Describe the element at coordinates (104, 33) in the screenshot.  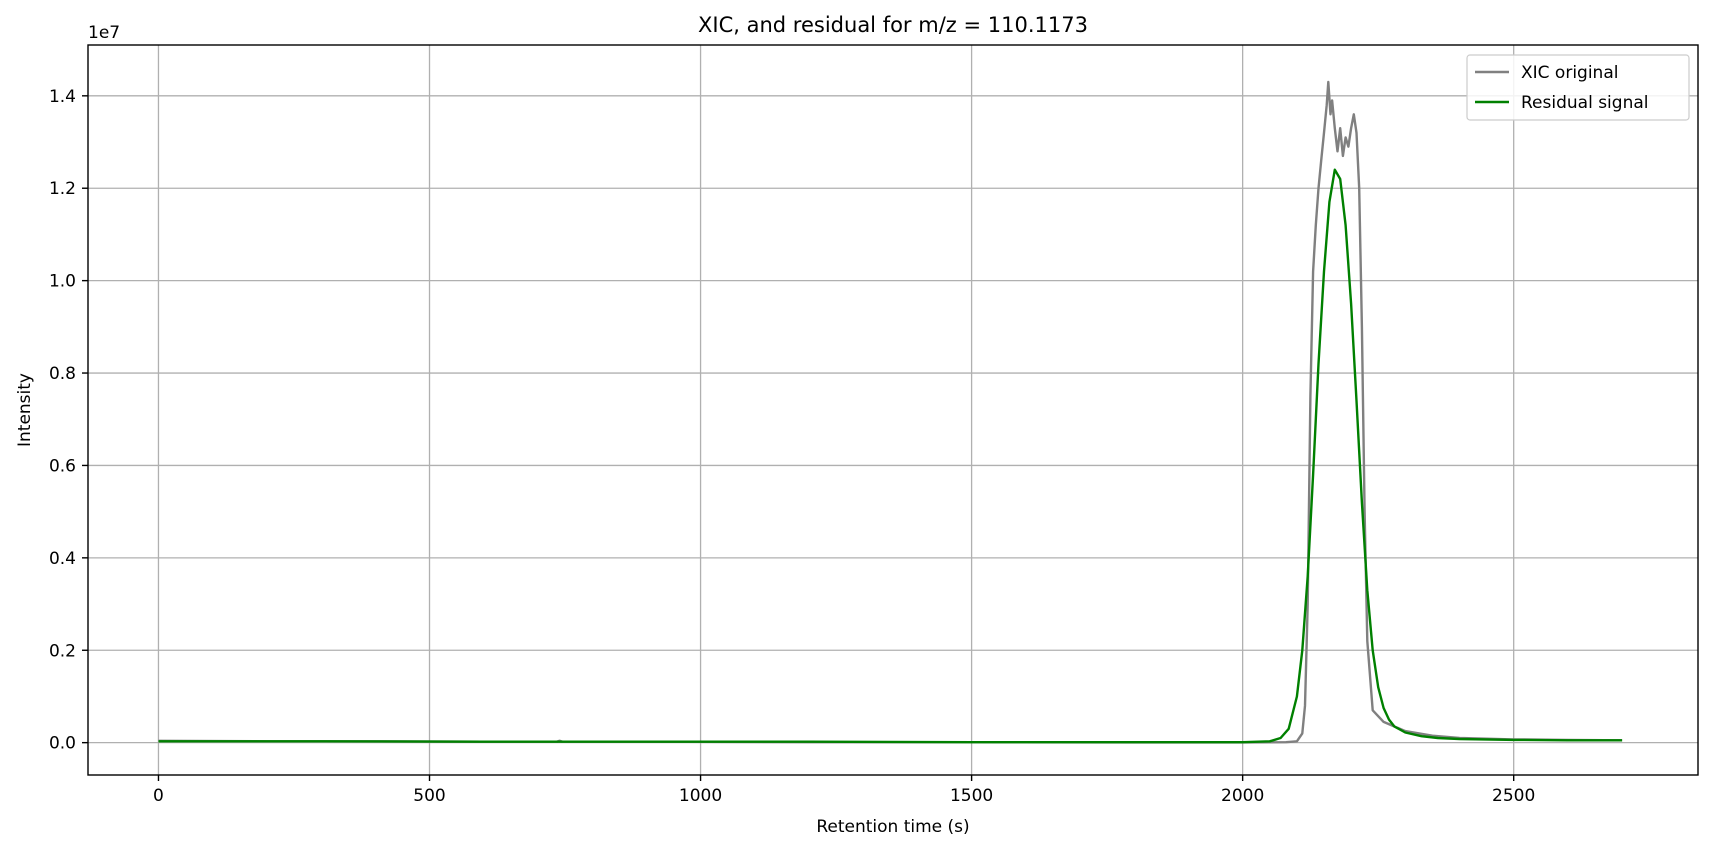
I see `y-offset-label: 1e7` at that location.